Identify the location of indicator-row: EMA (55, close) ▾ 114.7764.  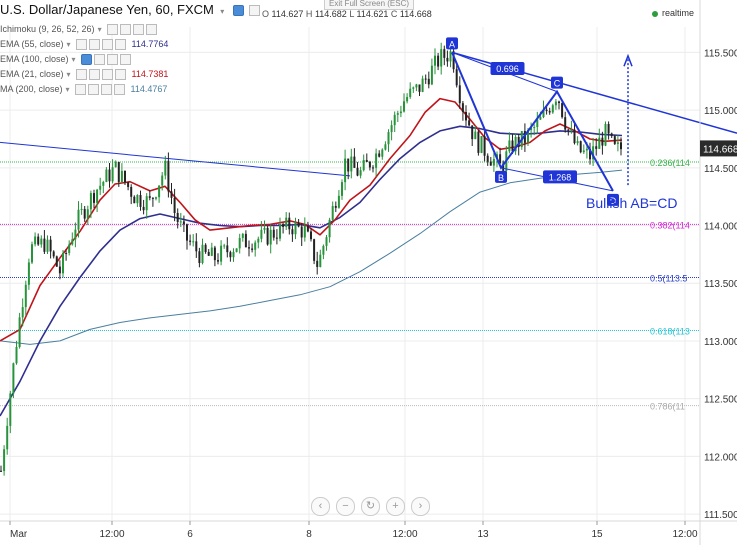
(84, 44).